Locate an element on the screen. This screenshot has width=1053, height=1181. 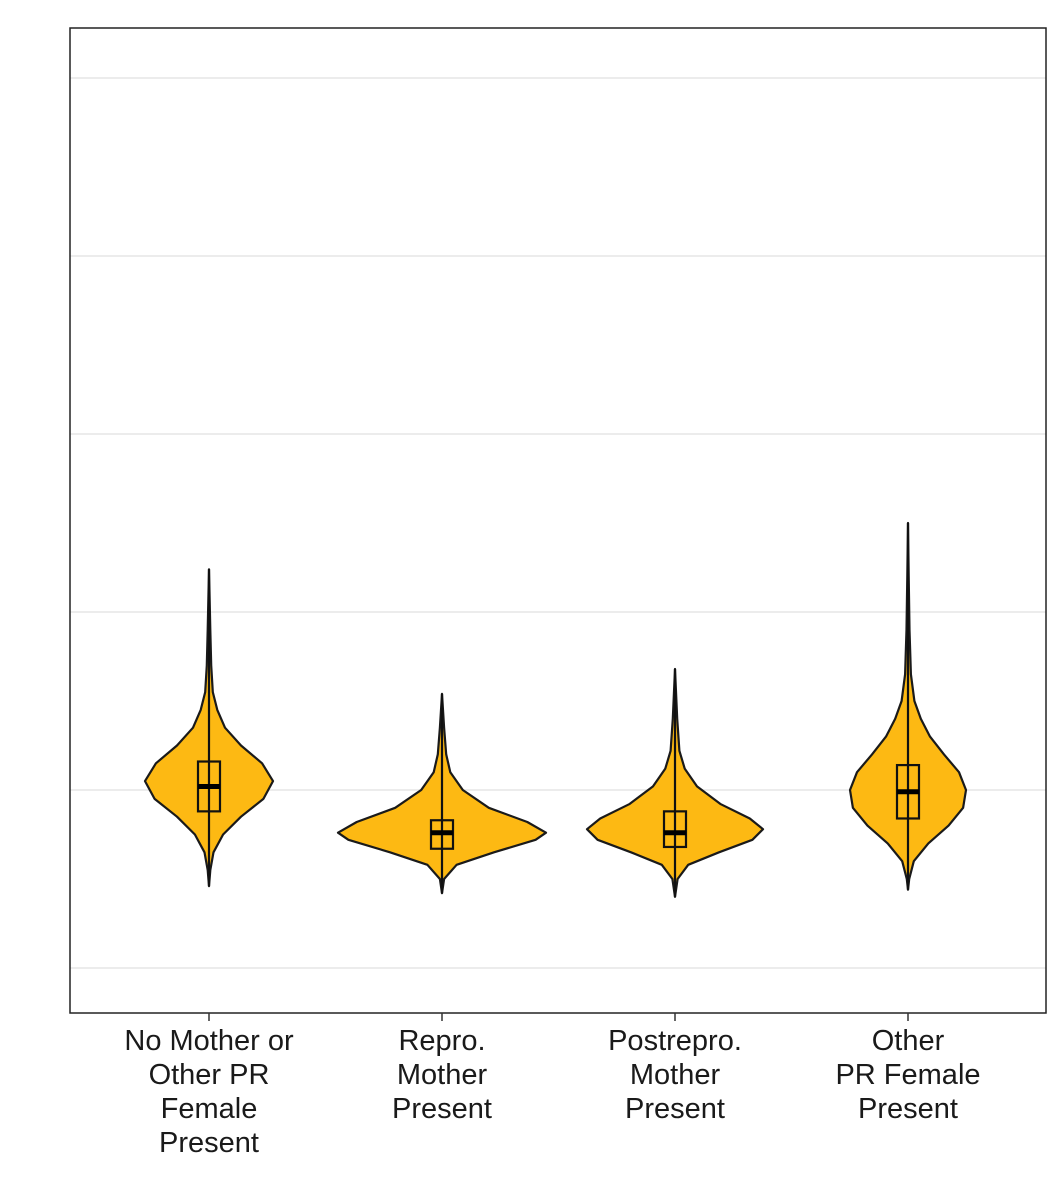
x-tick-label-line: No Mother or is located at coordinates (209, 1041).